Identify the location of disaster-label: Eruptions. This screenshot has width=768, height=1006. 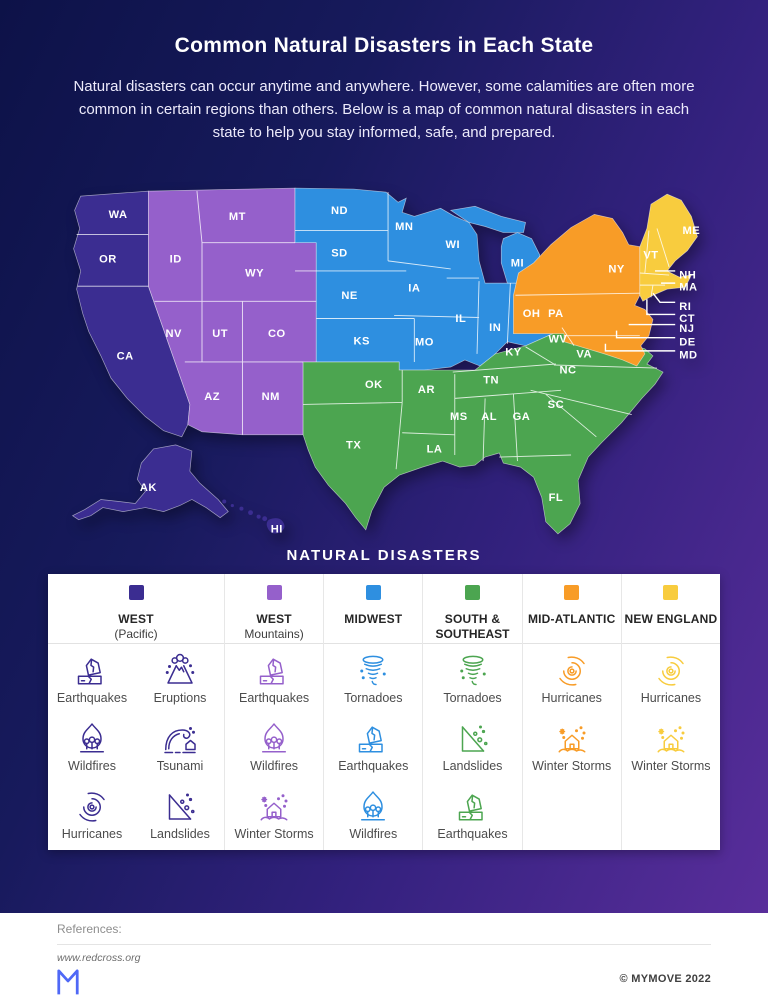
(180, 698).